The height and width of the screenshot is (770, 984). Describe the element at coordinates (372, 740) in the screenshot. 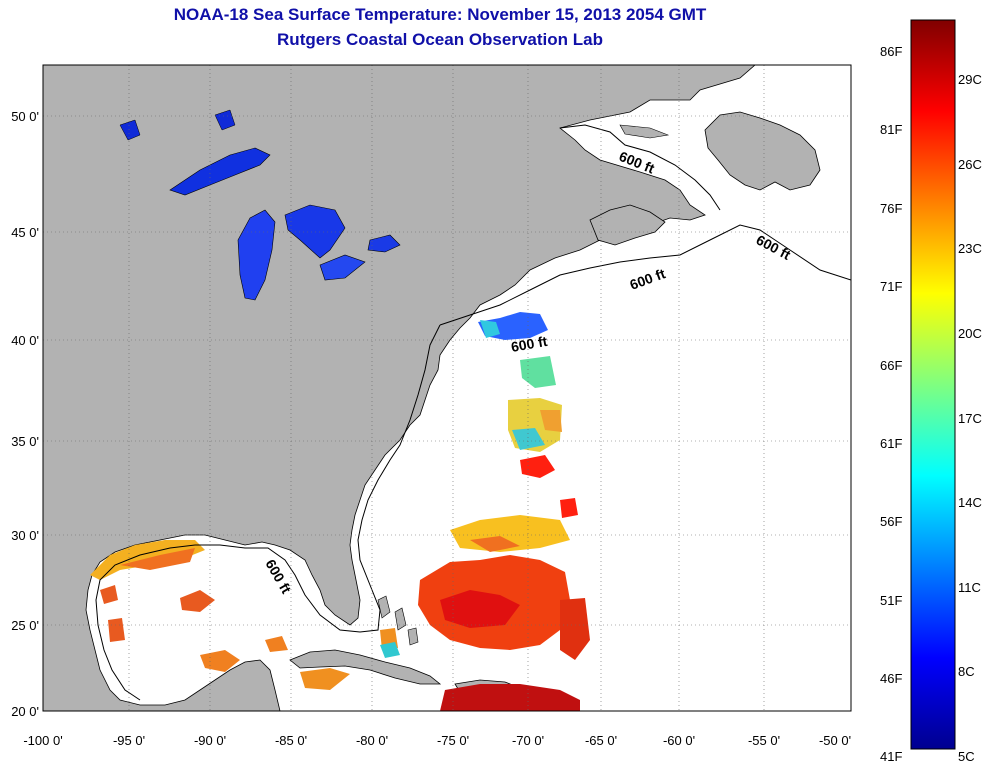

I see `x-tick-label: -80 0'` at that location.